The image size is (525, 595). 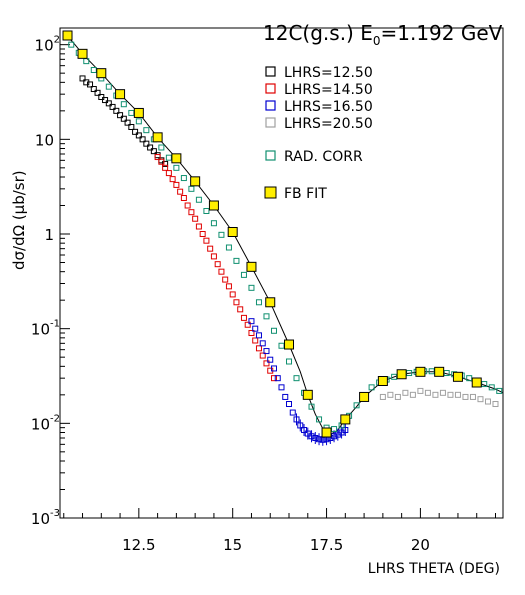 I want to click on title-target: 12C(g.s.) E, so click(x=318, y=33).